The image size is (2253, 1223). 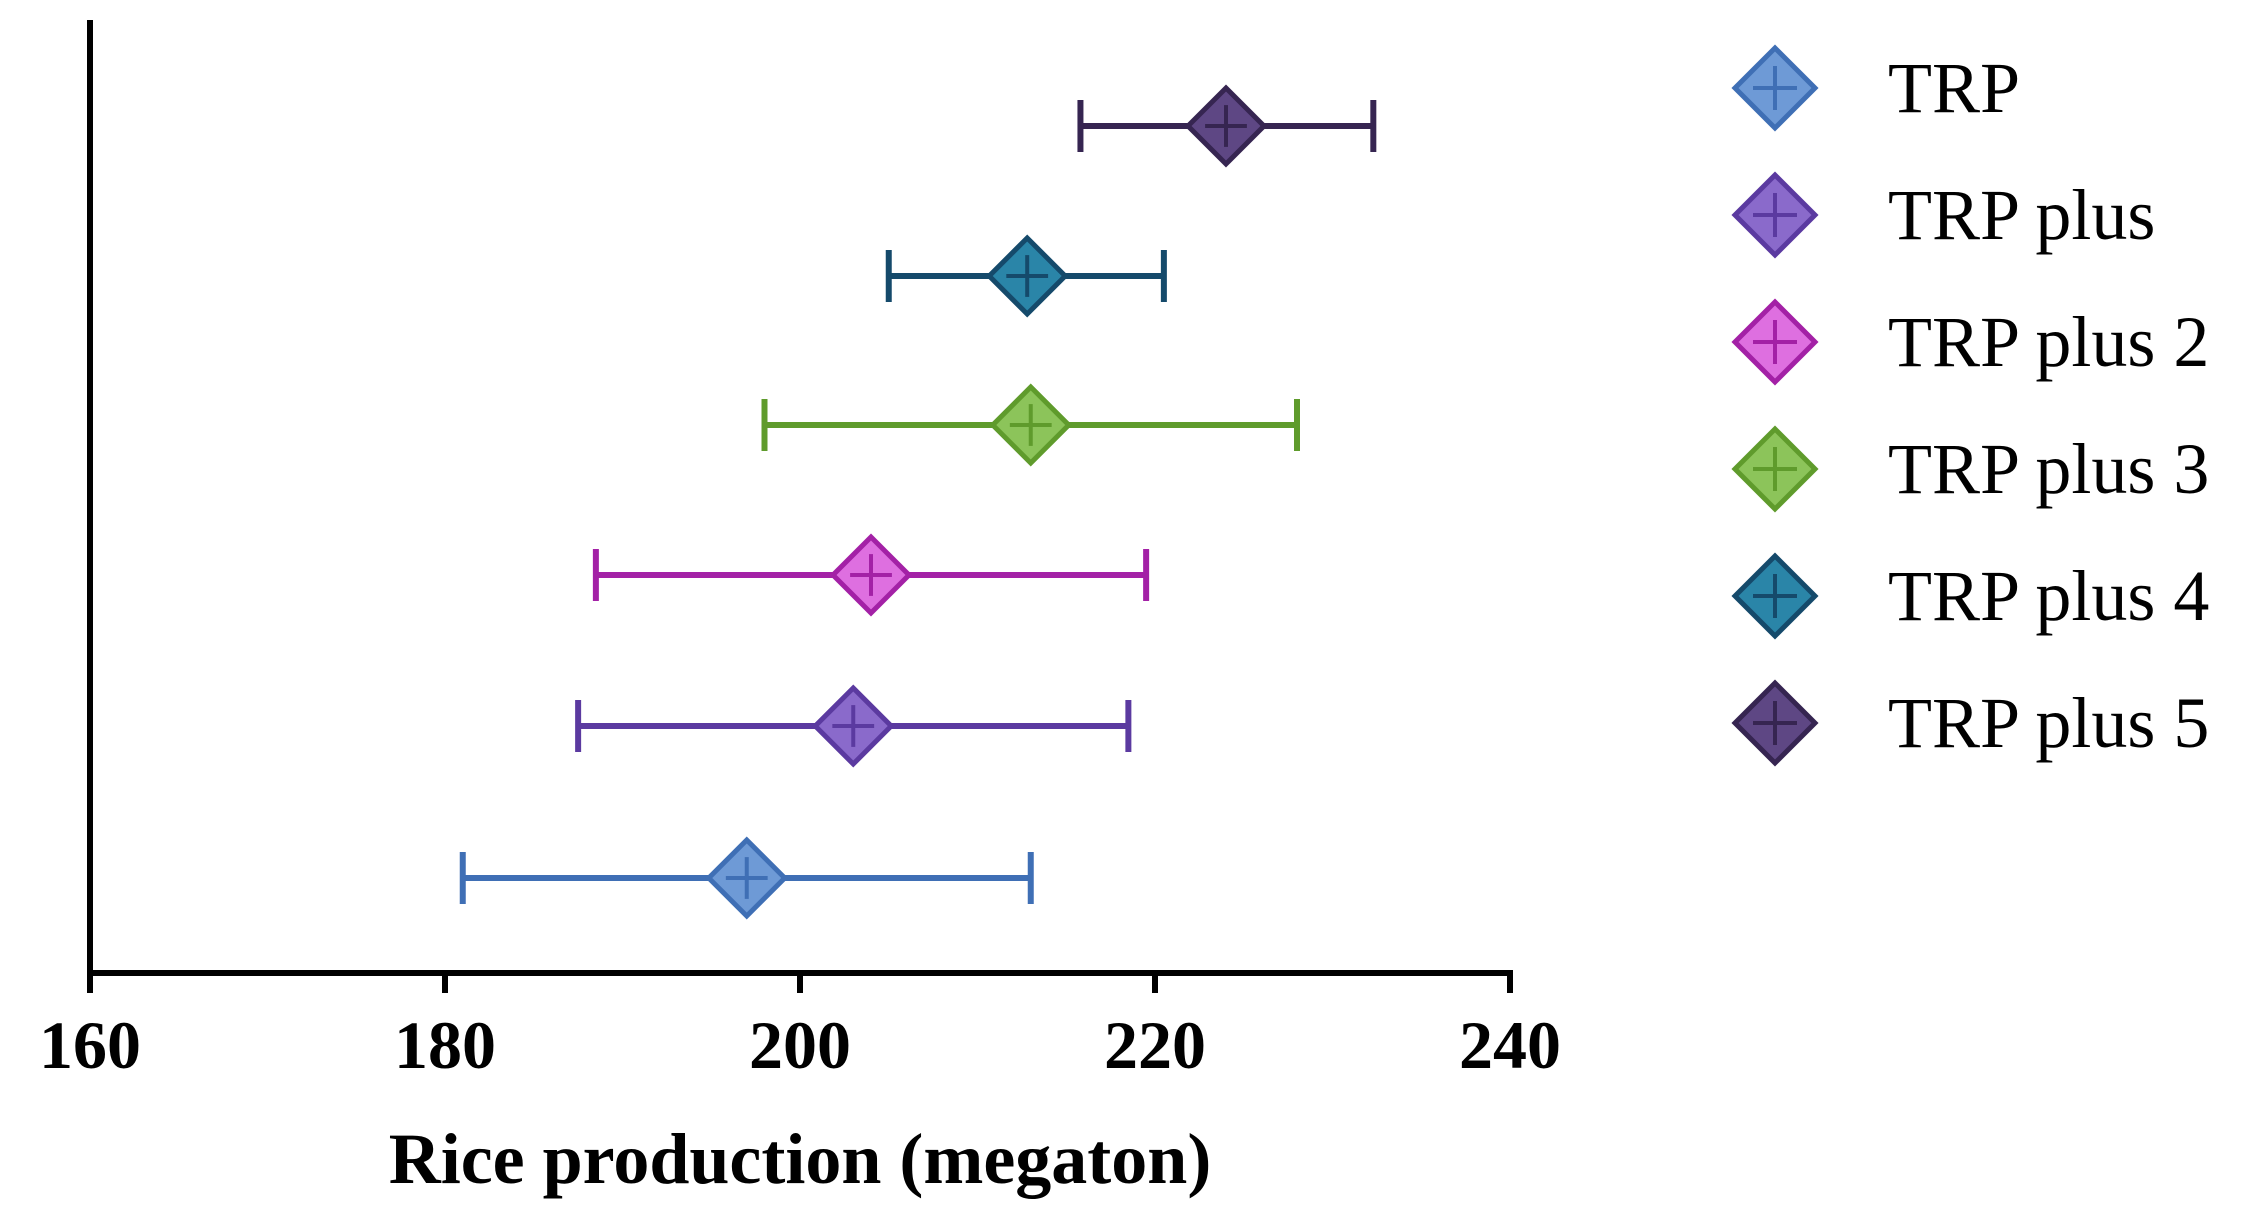 What do you see at coordinates (2048, 596) in the screenshot?
I see `legend-label: TRP plus 4` at bounding box center [2048, 596].